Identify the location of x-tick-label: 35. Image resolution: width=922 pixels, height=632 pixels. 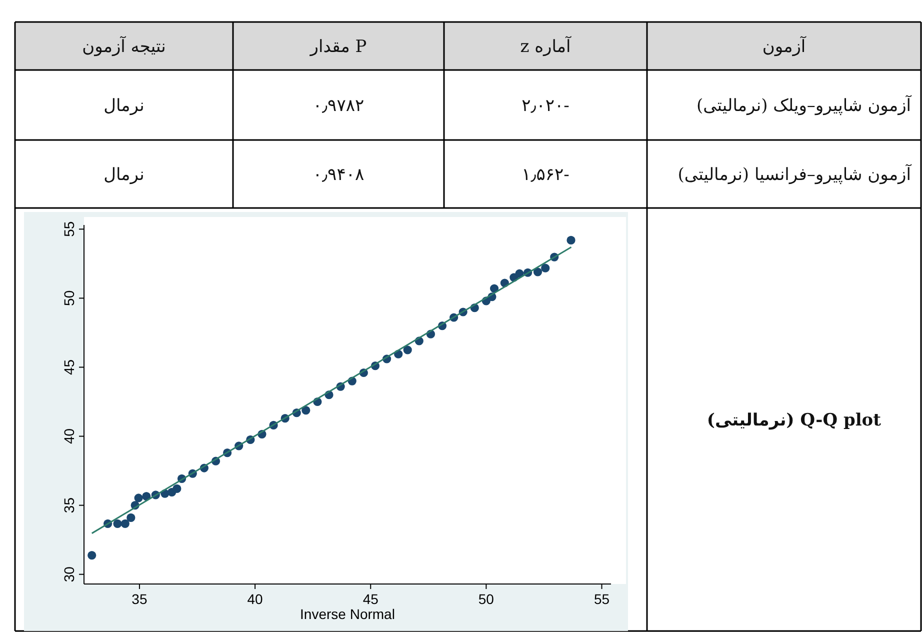
(140, 599).